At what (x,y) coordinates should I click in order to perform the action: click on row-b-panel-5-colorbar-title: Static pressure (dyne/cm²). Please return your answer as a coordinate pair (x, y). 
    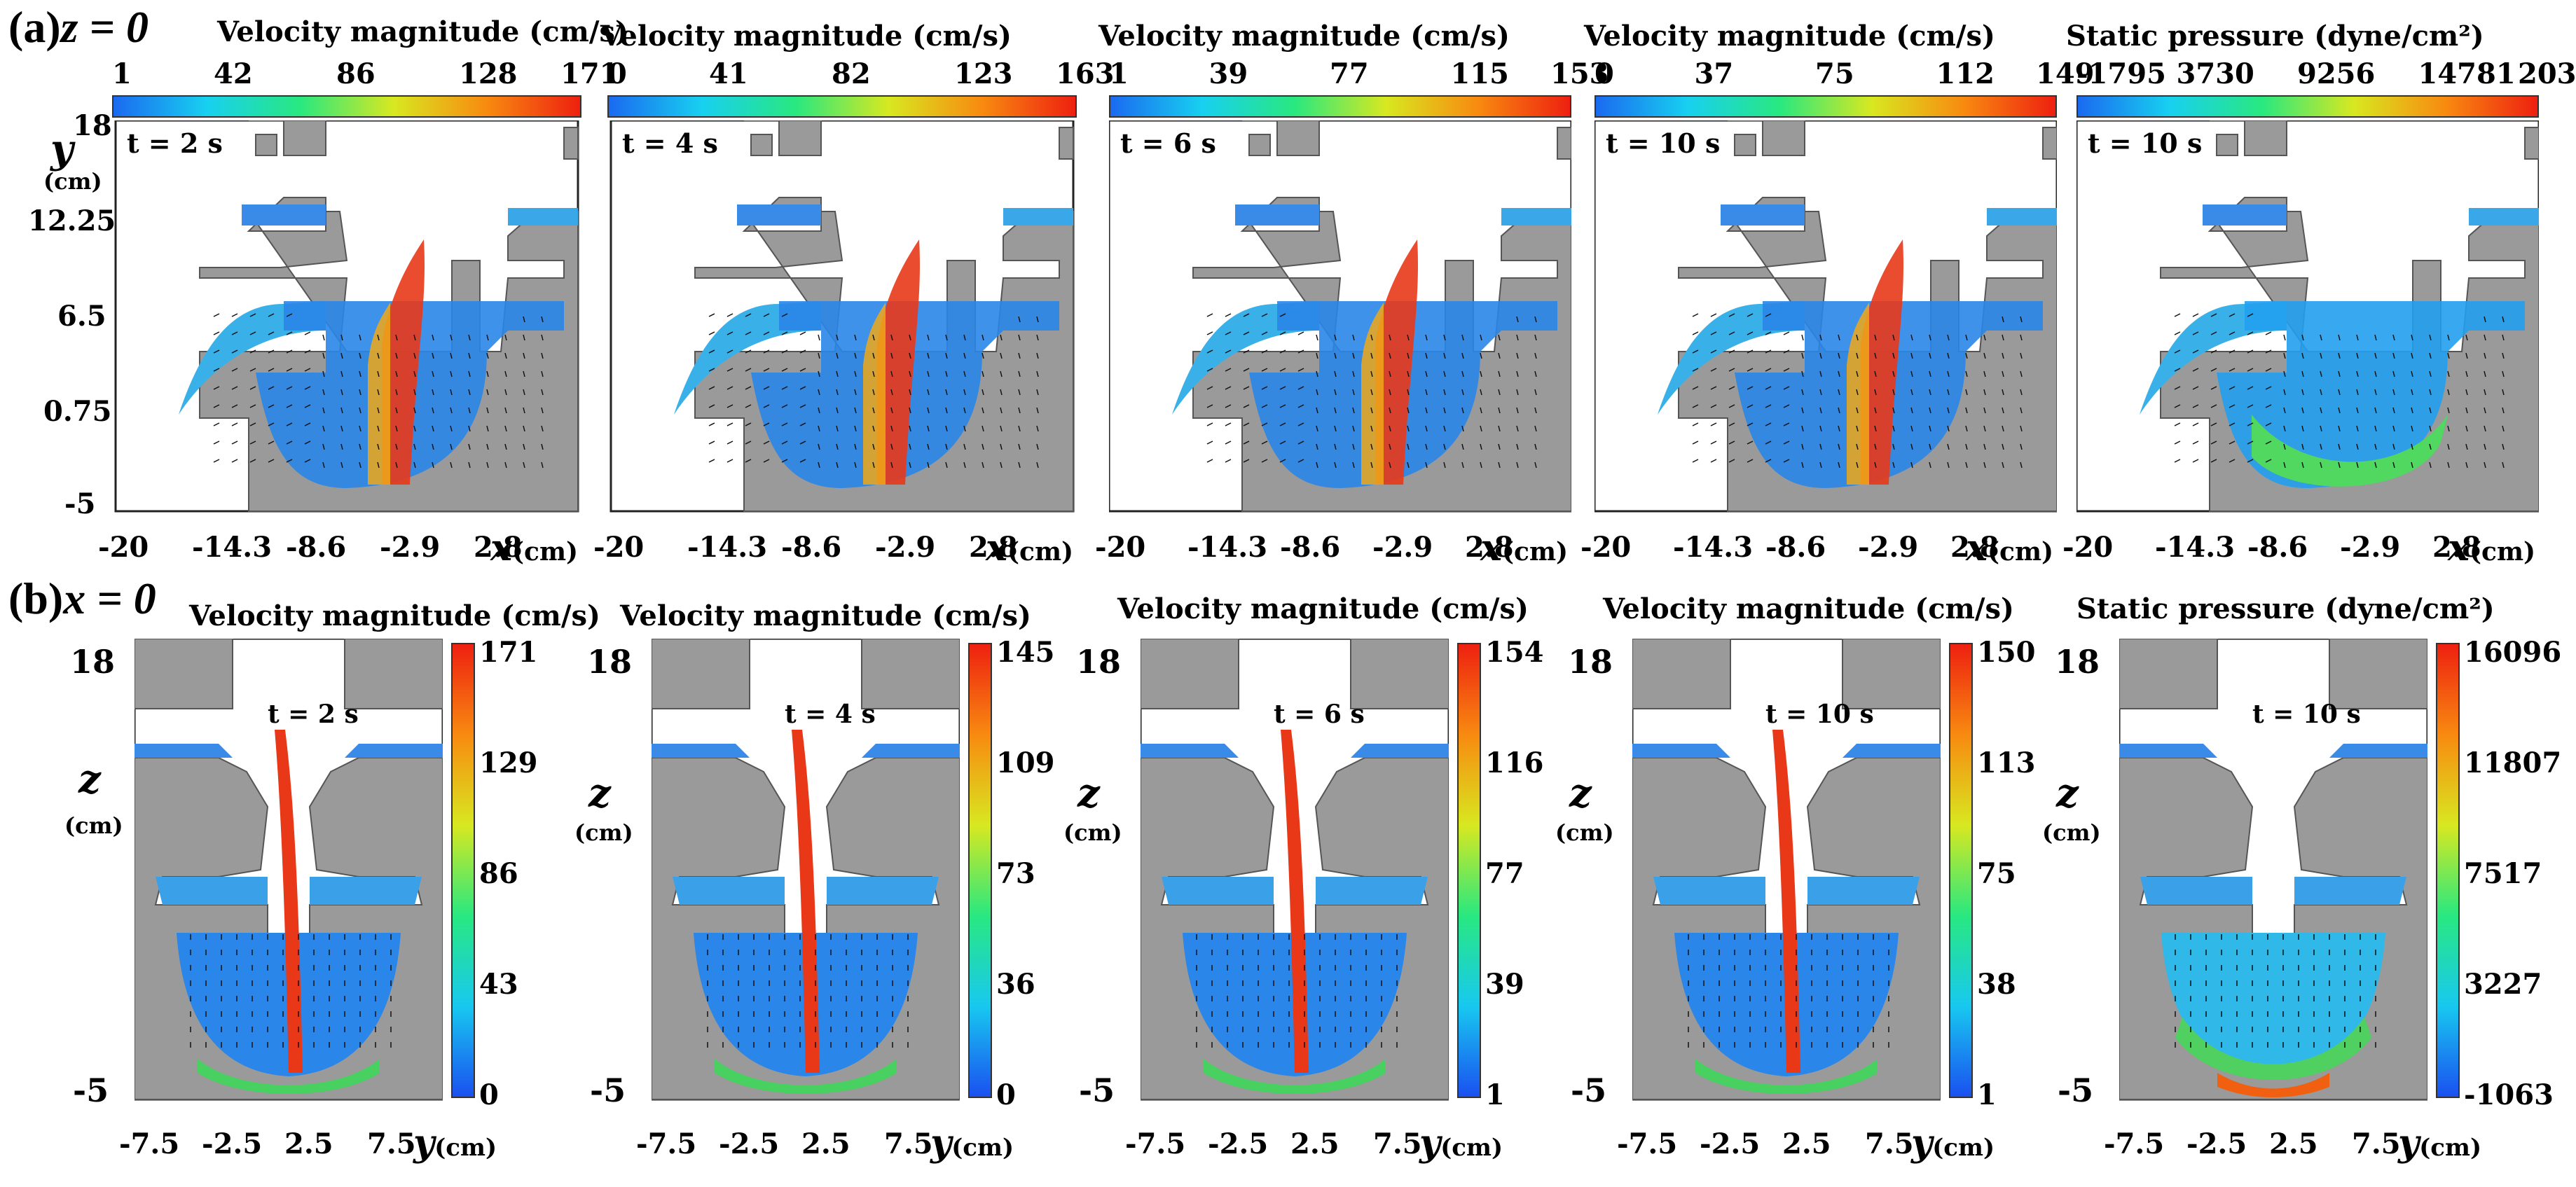
    Looking at the image, I should click on (2285, 608).